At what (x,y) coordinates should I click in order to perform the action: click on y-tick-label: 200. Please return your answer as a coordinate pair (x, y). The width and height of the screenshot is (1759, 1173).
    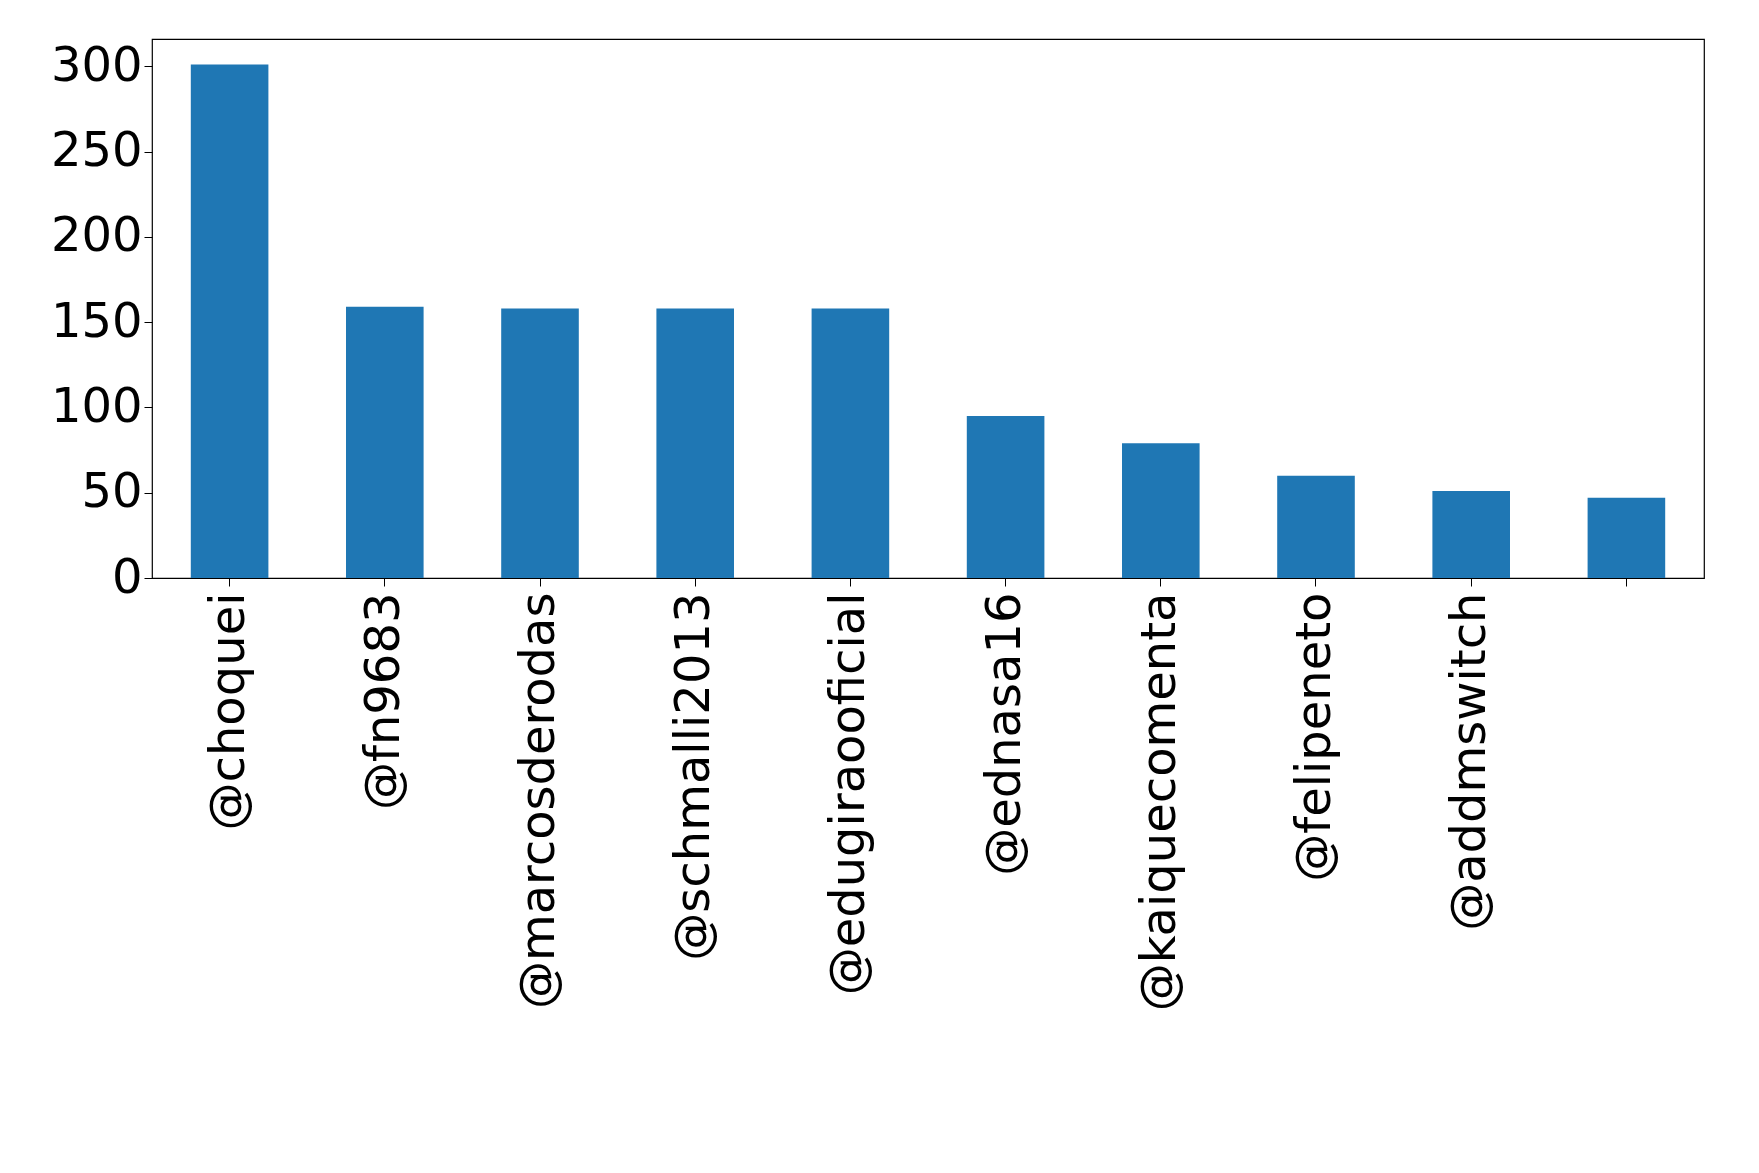
    Looking at the image, I should click on (96, 234).